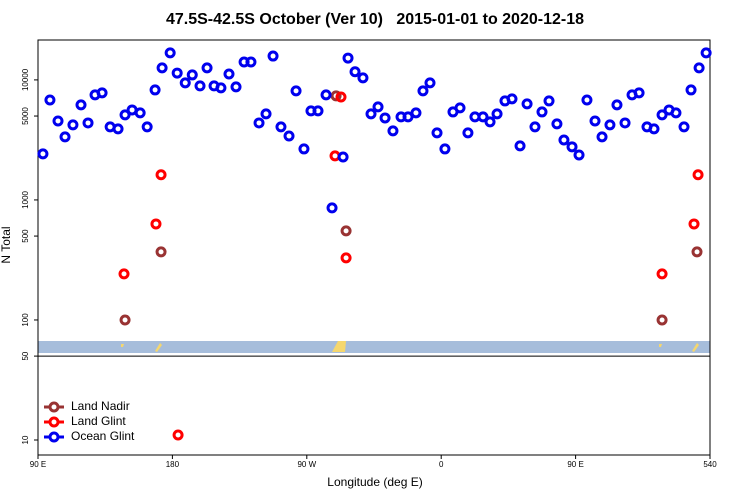 This screenshot has height=500, width=750. What do you see at coordinates (6, 244) in the screenshot?
I see `y-axis-label: N Total` at bounding box center [6, 244].